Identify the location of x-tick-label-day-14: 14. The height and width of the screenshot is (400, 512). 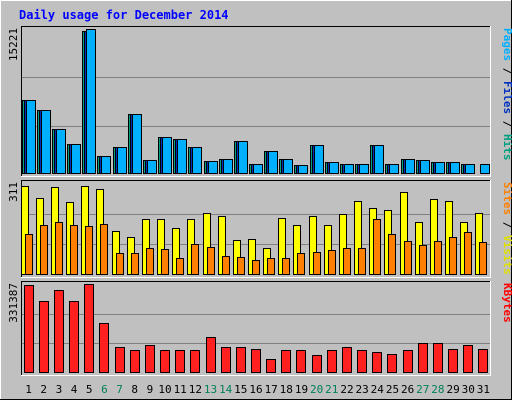
(226, 389).